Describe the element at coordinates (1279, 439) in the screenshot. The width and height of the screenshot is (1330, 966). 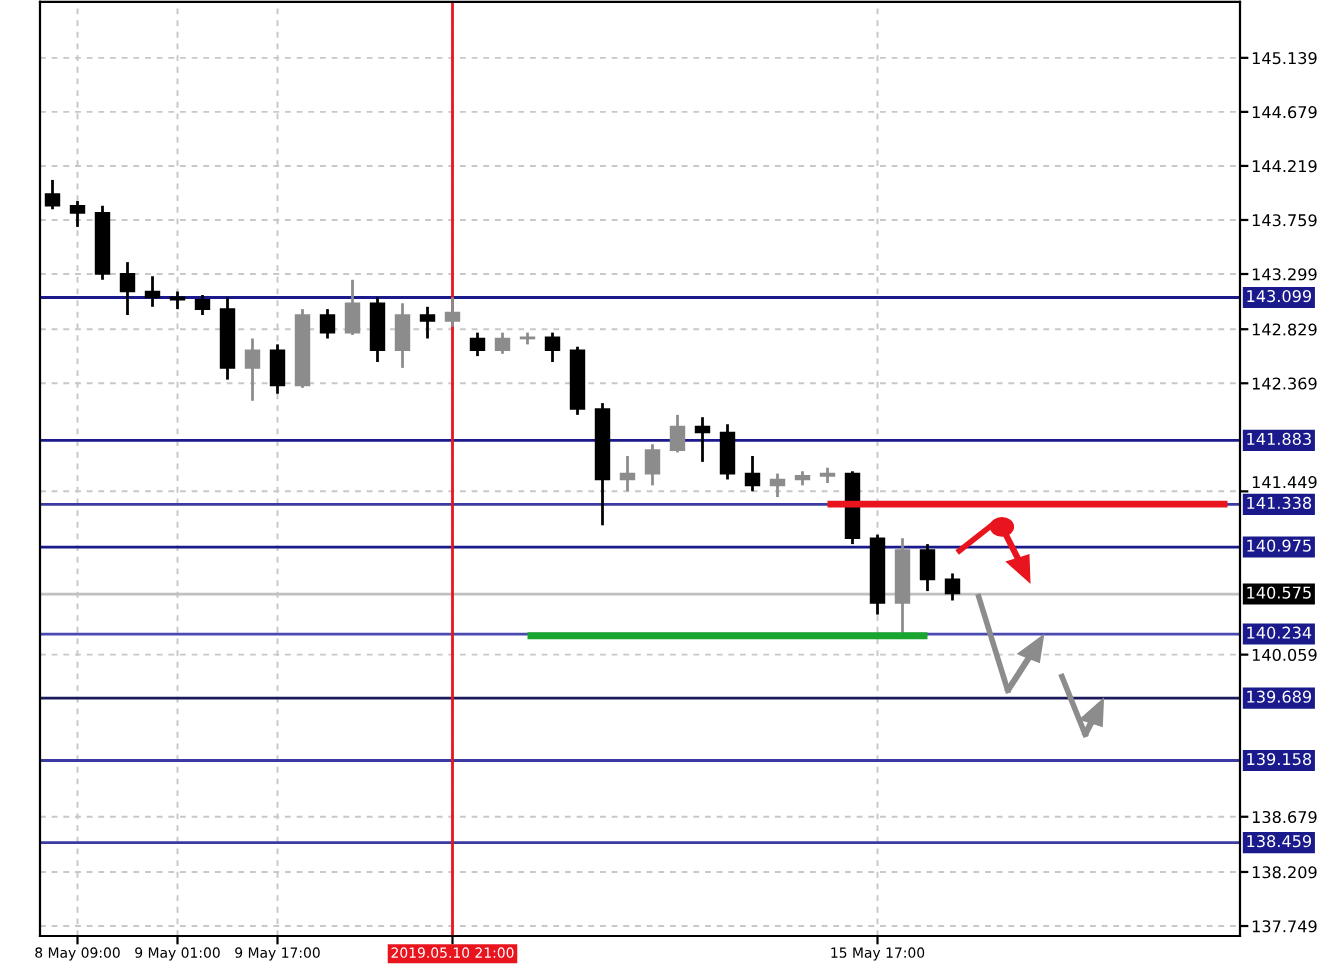
I see `ref-line-label: 141.883` at that location.